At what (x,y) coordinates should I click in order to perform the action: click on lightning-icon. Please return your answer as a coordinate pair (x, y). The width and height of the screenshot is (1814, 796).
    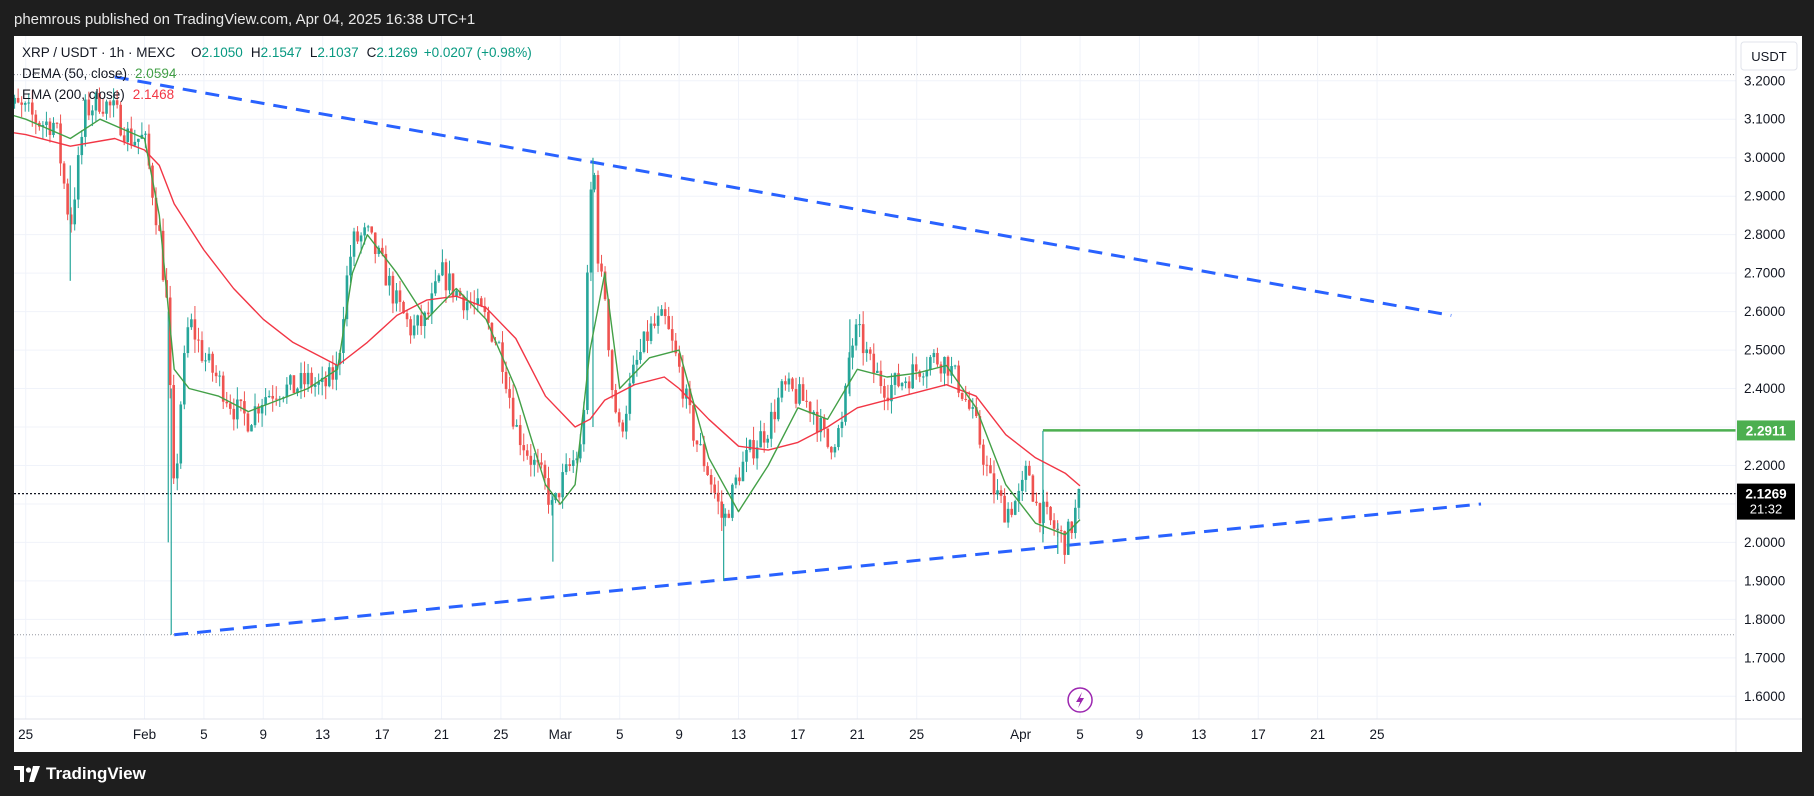
    Looking at the image, I should click on (1080, 700).